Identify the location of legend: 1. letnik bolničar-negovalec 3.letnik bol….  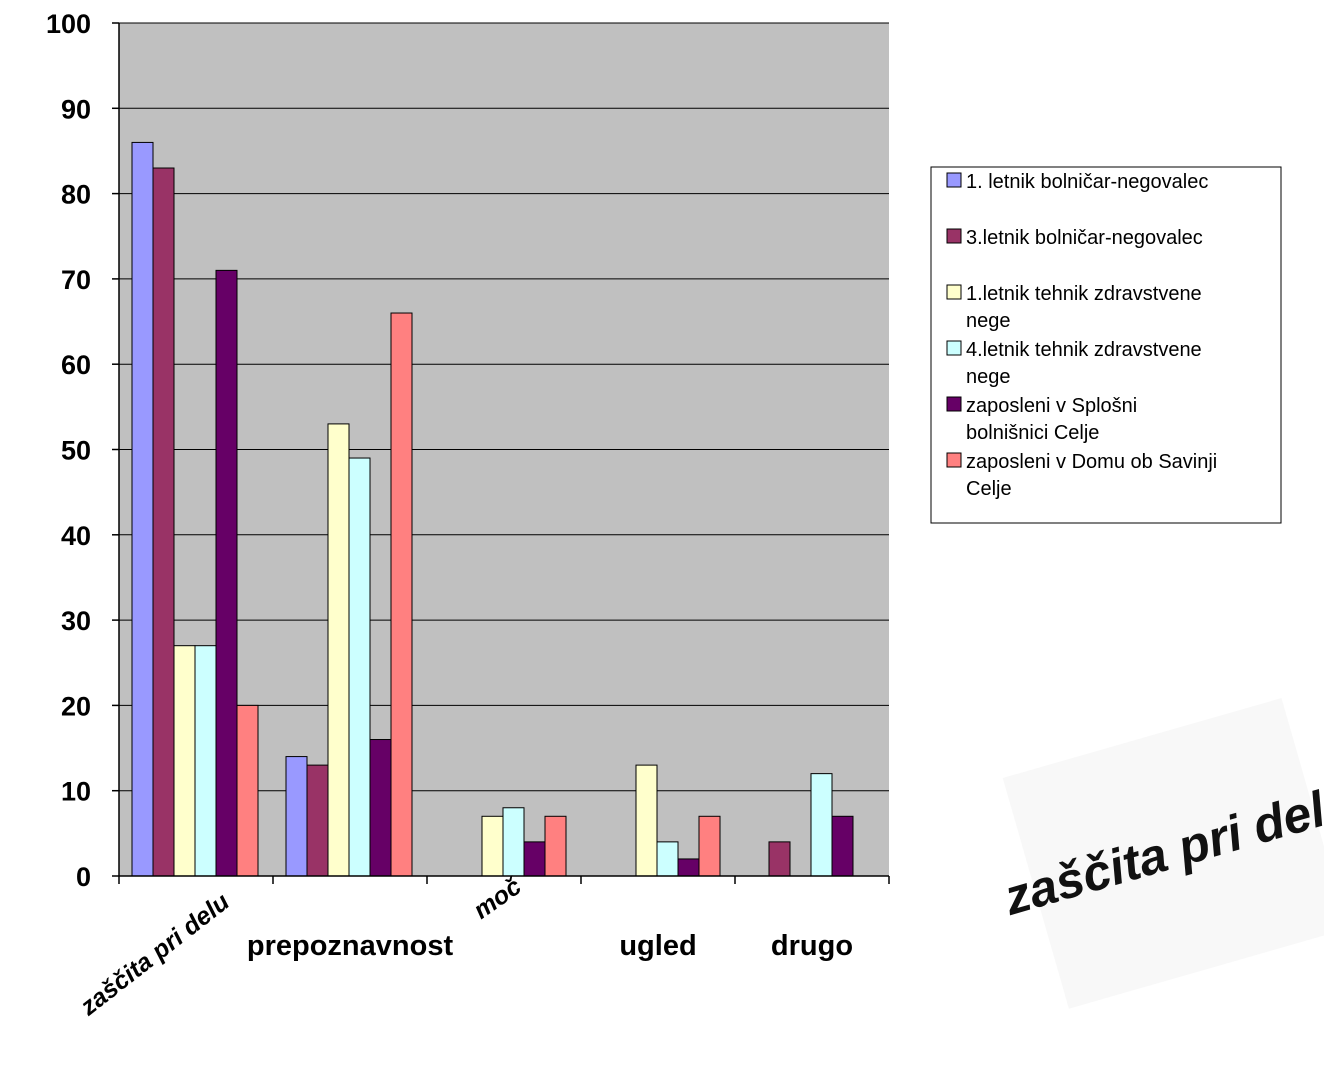
(1106, 345).